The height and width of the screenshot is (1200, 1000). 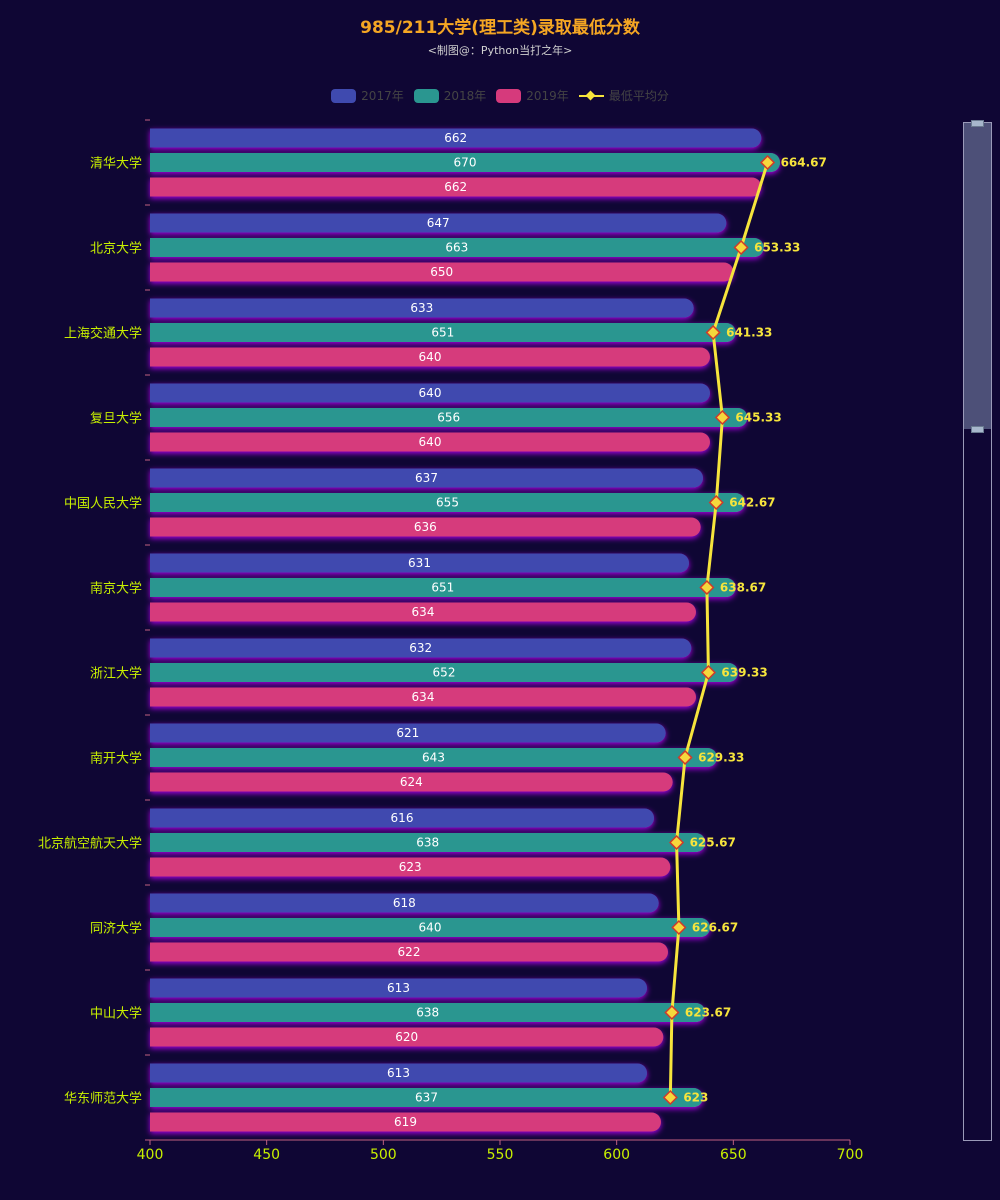 I want to click on bar-value-label: 624, so click(x=411, y=782).